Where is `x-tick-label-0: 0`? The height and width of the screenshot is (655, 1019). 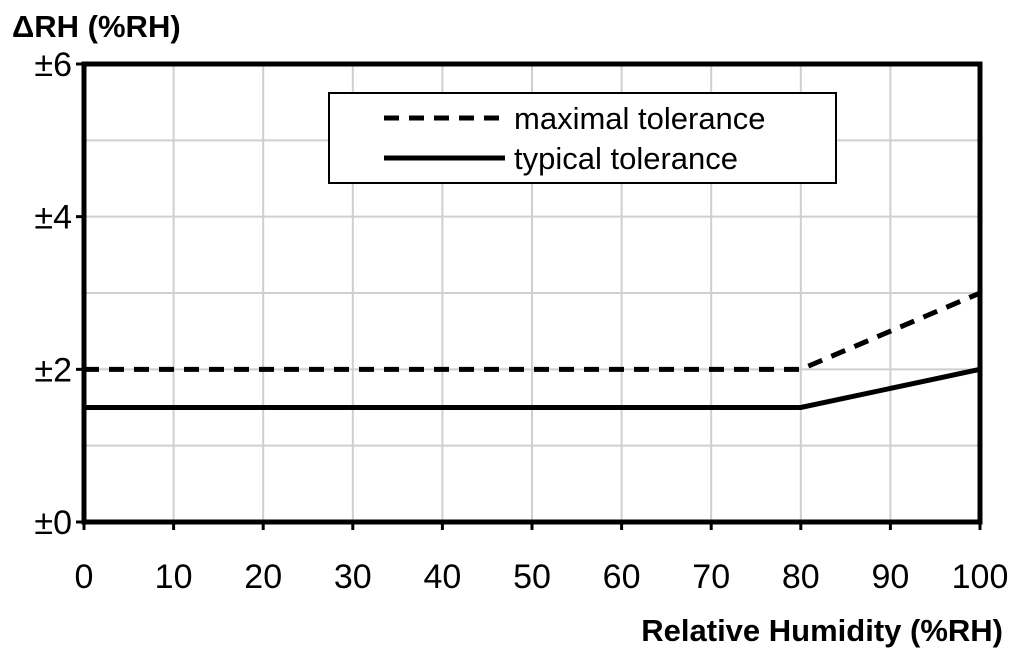
x-tick-label-0: 0 is located at coordinates (84, 577).